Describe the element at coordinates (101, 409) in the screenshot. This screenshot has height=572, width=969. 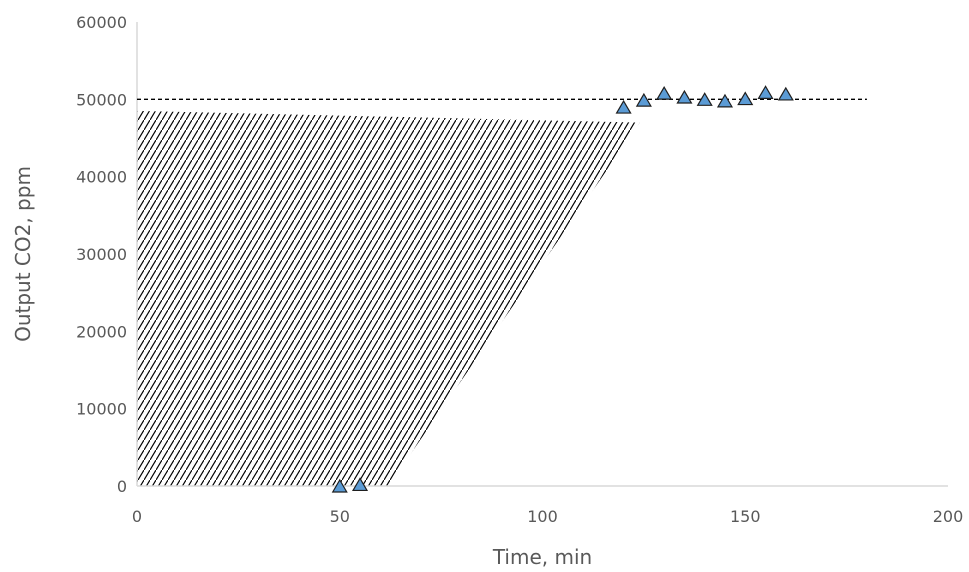
I see `y-tick-label-10000: 10000` at that location.